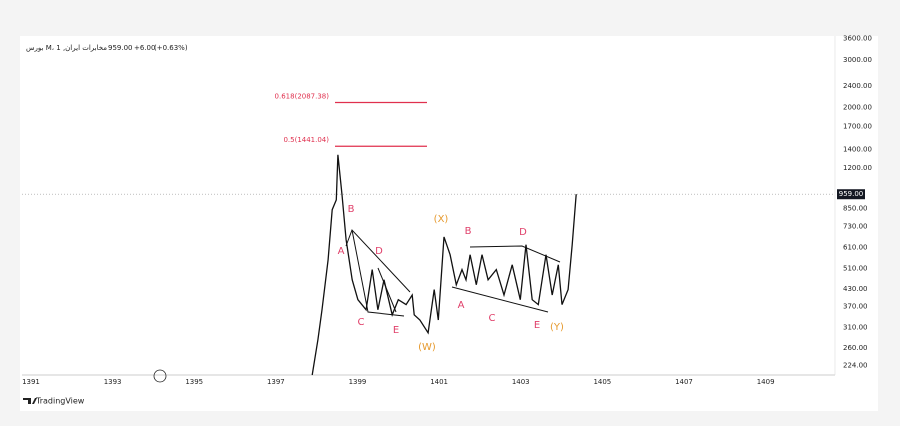 This screenshot has height=426, width=900. What do you see at coordinates (194, 382) in the screenshot?
I see `x-tick-label: 1395` at bounding box center [194, 382].